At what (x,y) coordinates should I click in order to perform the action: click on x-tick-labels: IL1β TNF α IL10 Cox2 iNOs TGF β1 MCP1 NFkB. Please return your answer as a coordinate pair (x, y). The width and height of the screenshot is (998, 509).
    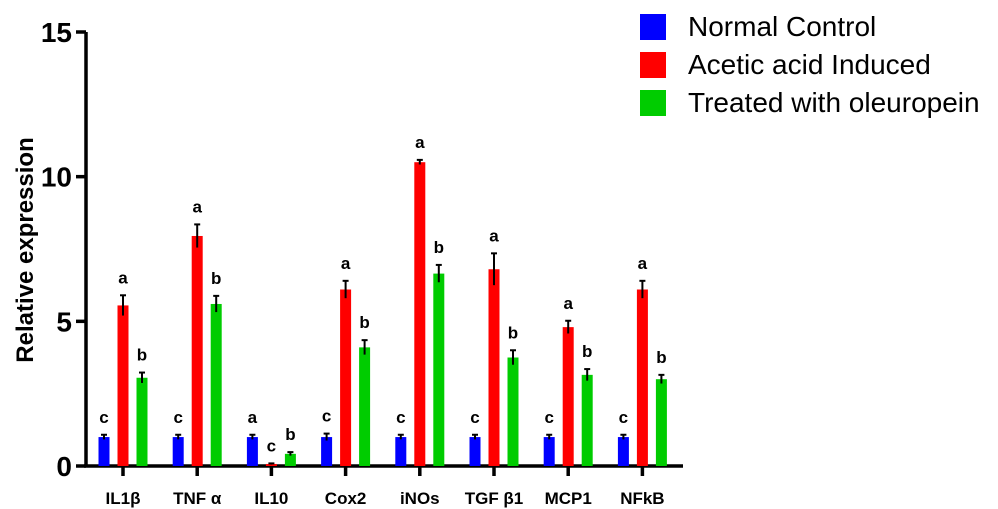
    Looking at the image, I should click on (385, 498).